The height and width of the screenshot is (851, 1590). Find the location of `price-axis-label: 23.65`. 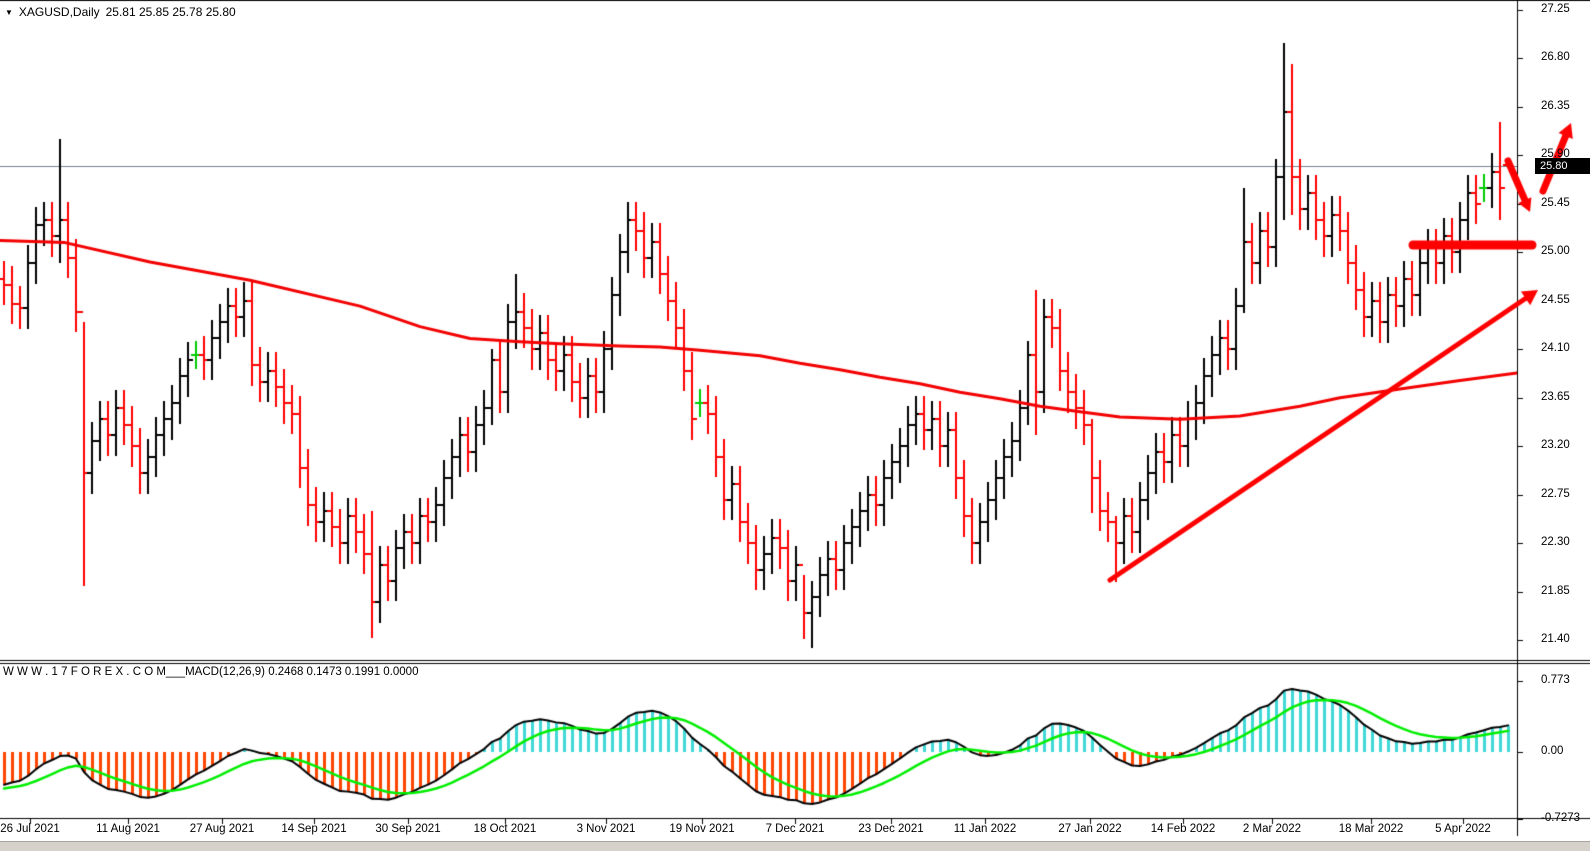

price-axis-label: 23.65 is located at coordinates (1555, 397).